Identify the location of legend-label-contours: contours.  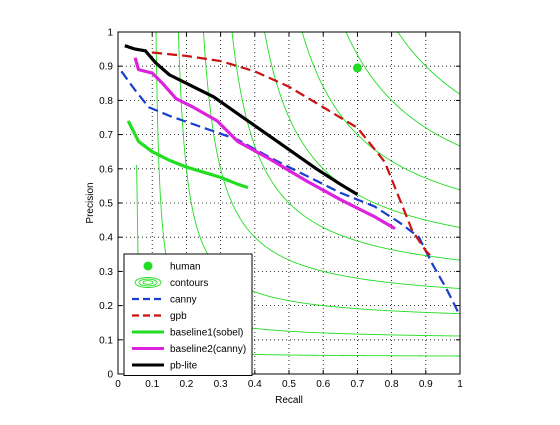
(189, 283).